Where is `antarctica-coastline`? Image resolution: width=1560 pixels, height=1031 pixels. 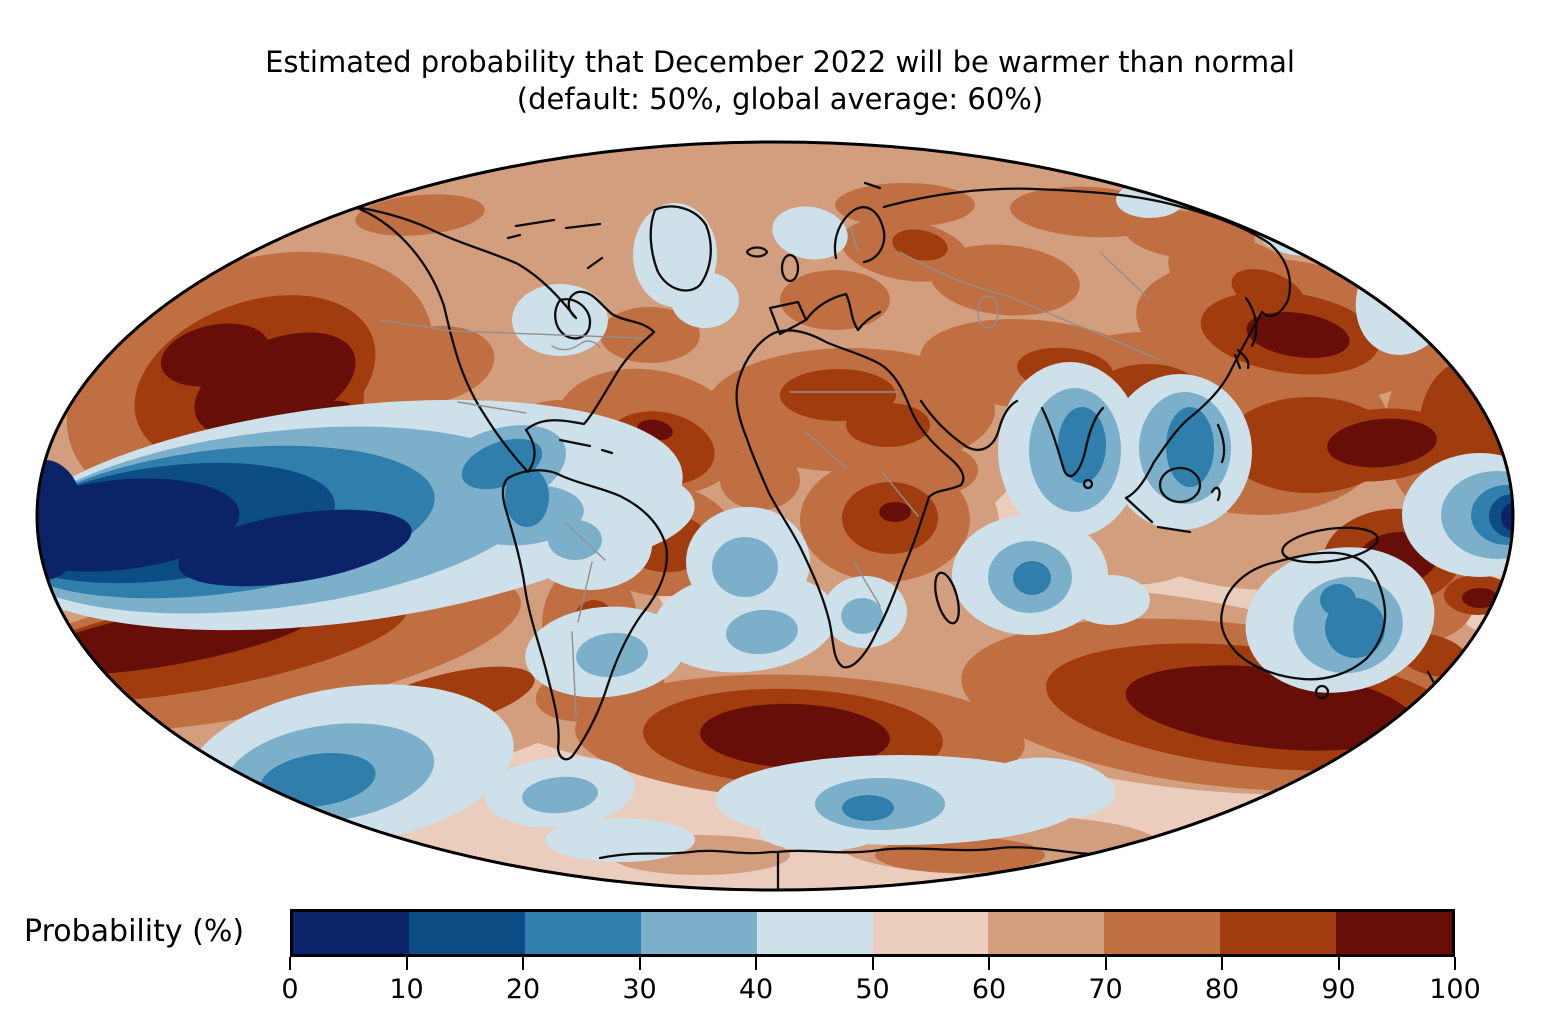
antarctica-coastline is located at coordinates (845, 868).